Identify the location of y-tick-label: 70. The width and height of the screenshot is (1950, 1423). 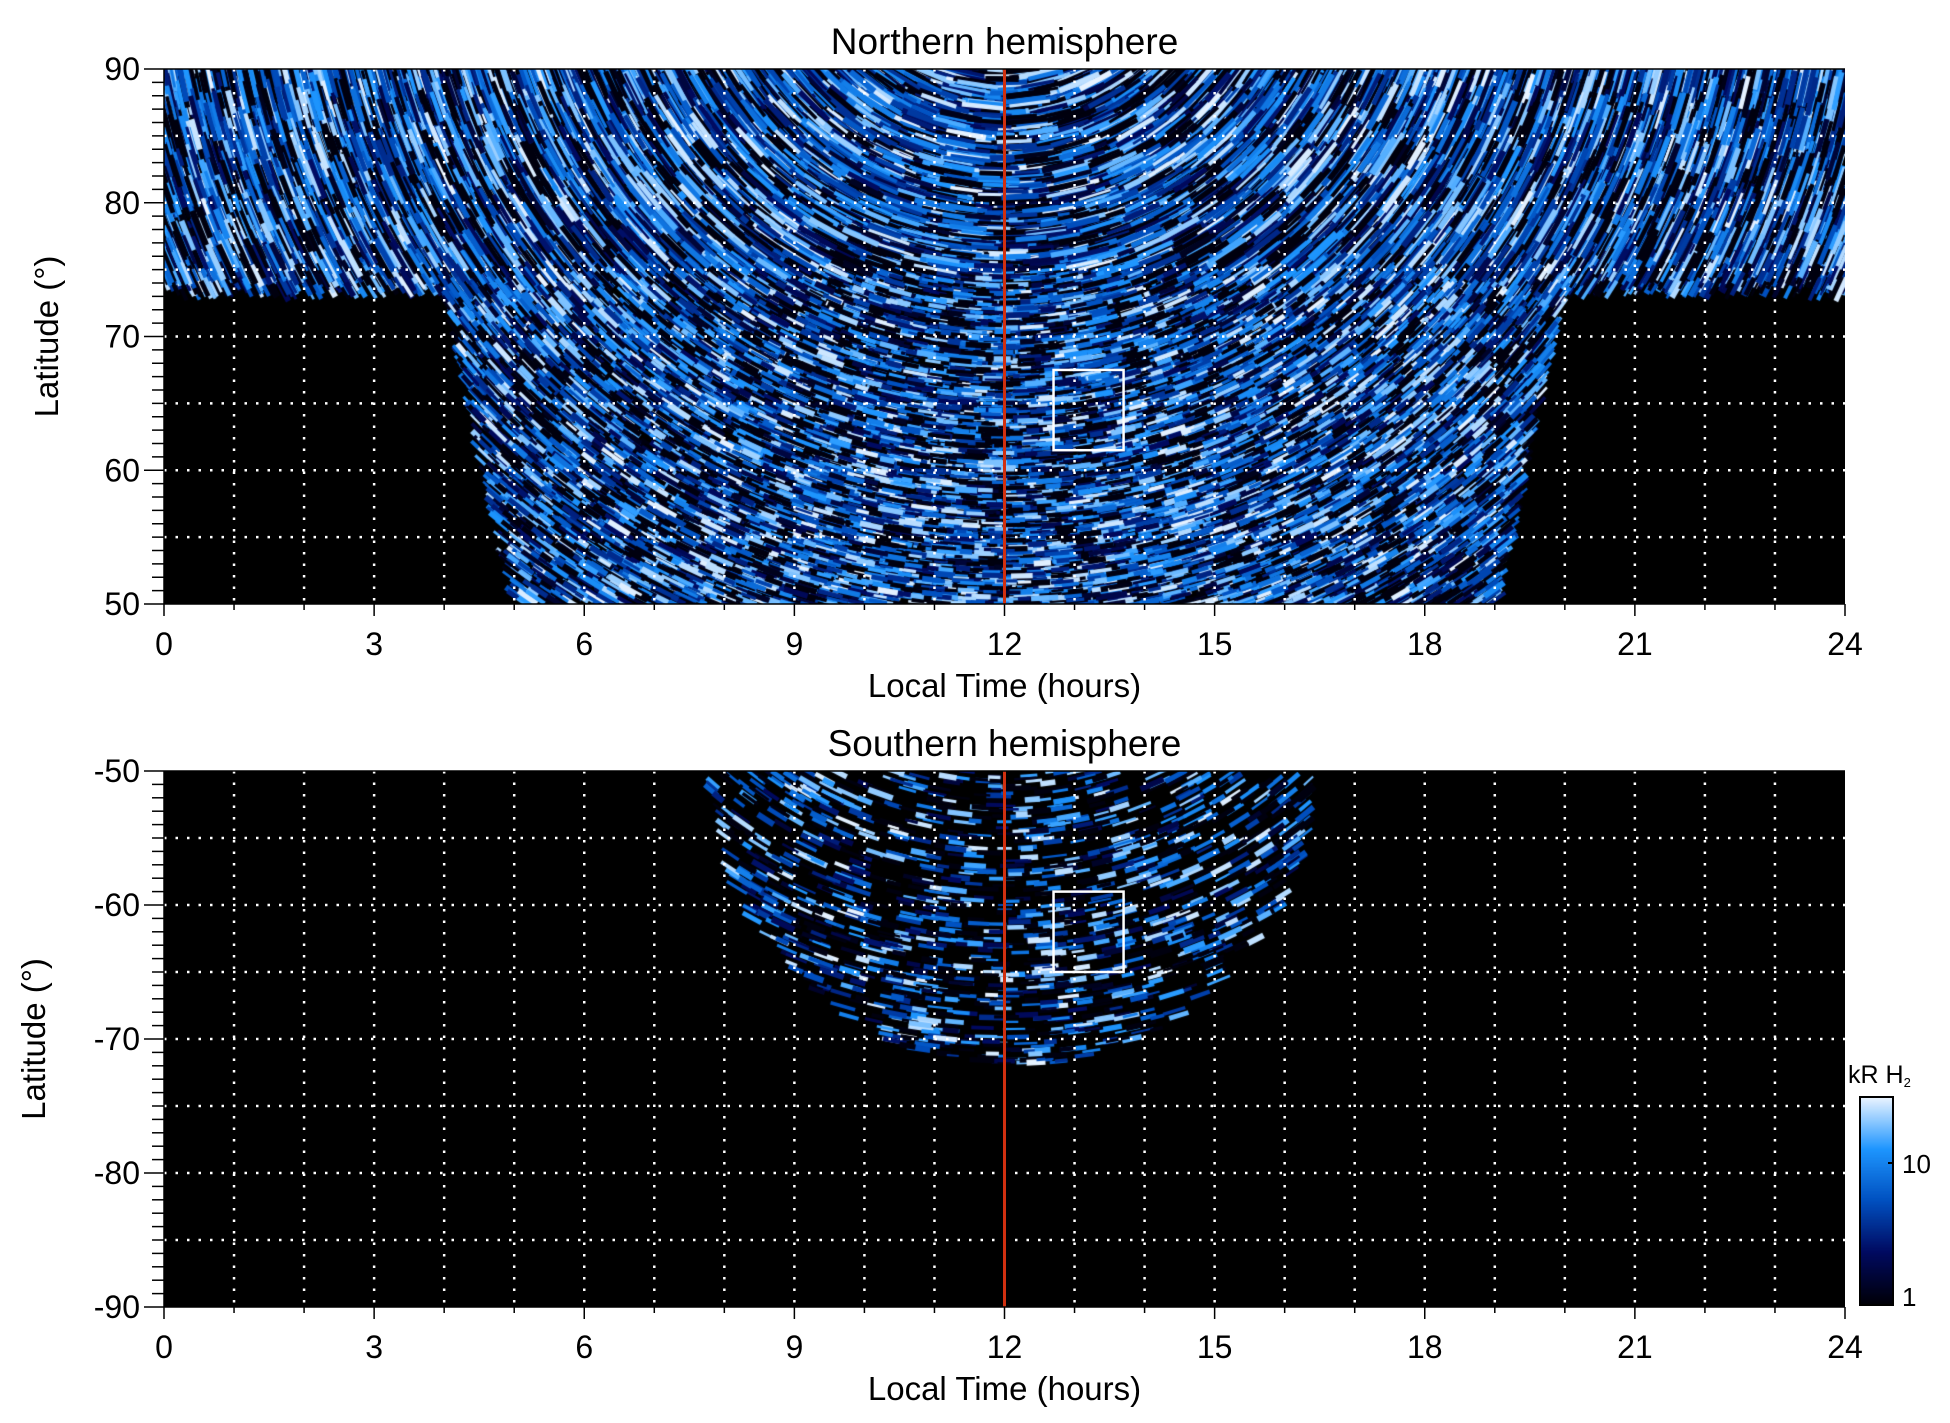
(122, 337).